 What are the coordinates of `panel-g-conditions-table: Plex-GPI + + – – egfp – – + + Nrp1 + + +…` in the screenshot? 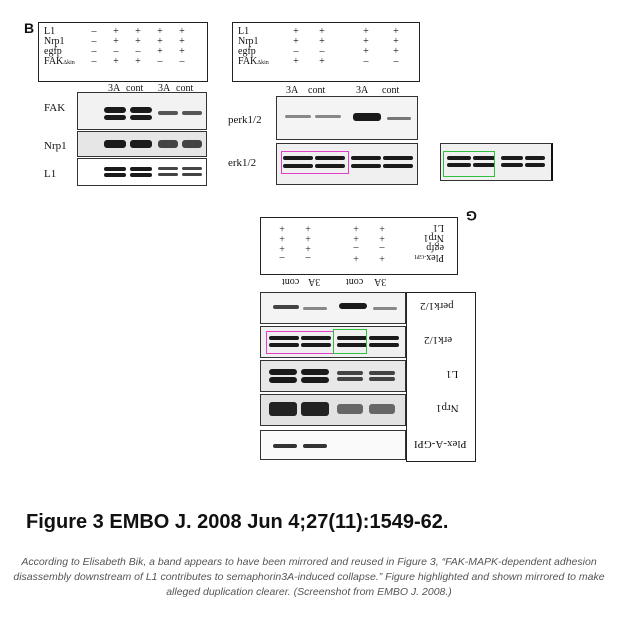 It's located at (356, 242).